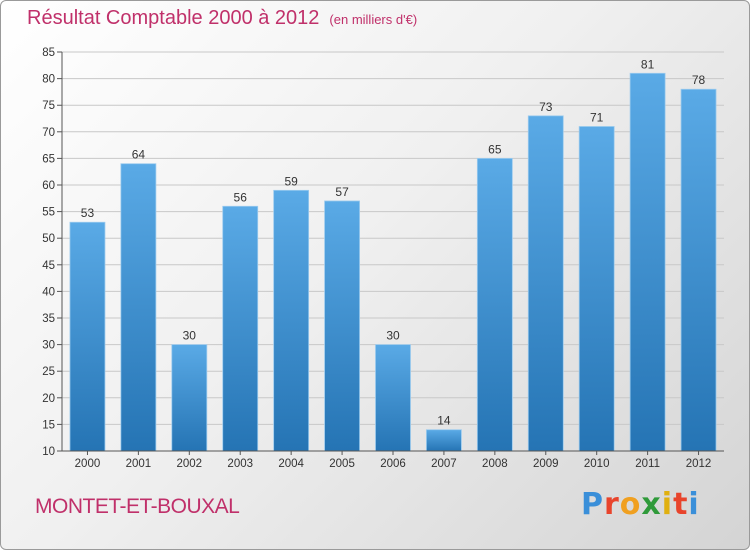  Describe the element at coordinates (699, 464) in the screenshot. I see `x-tick-label: 2012` at that location.